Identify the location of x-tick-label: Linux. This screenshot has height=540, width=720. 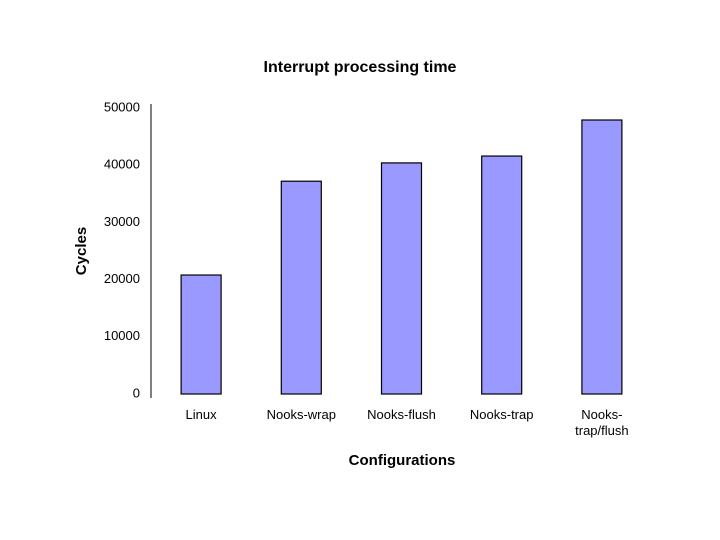
(201, 414).